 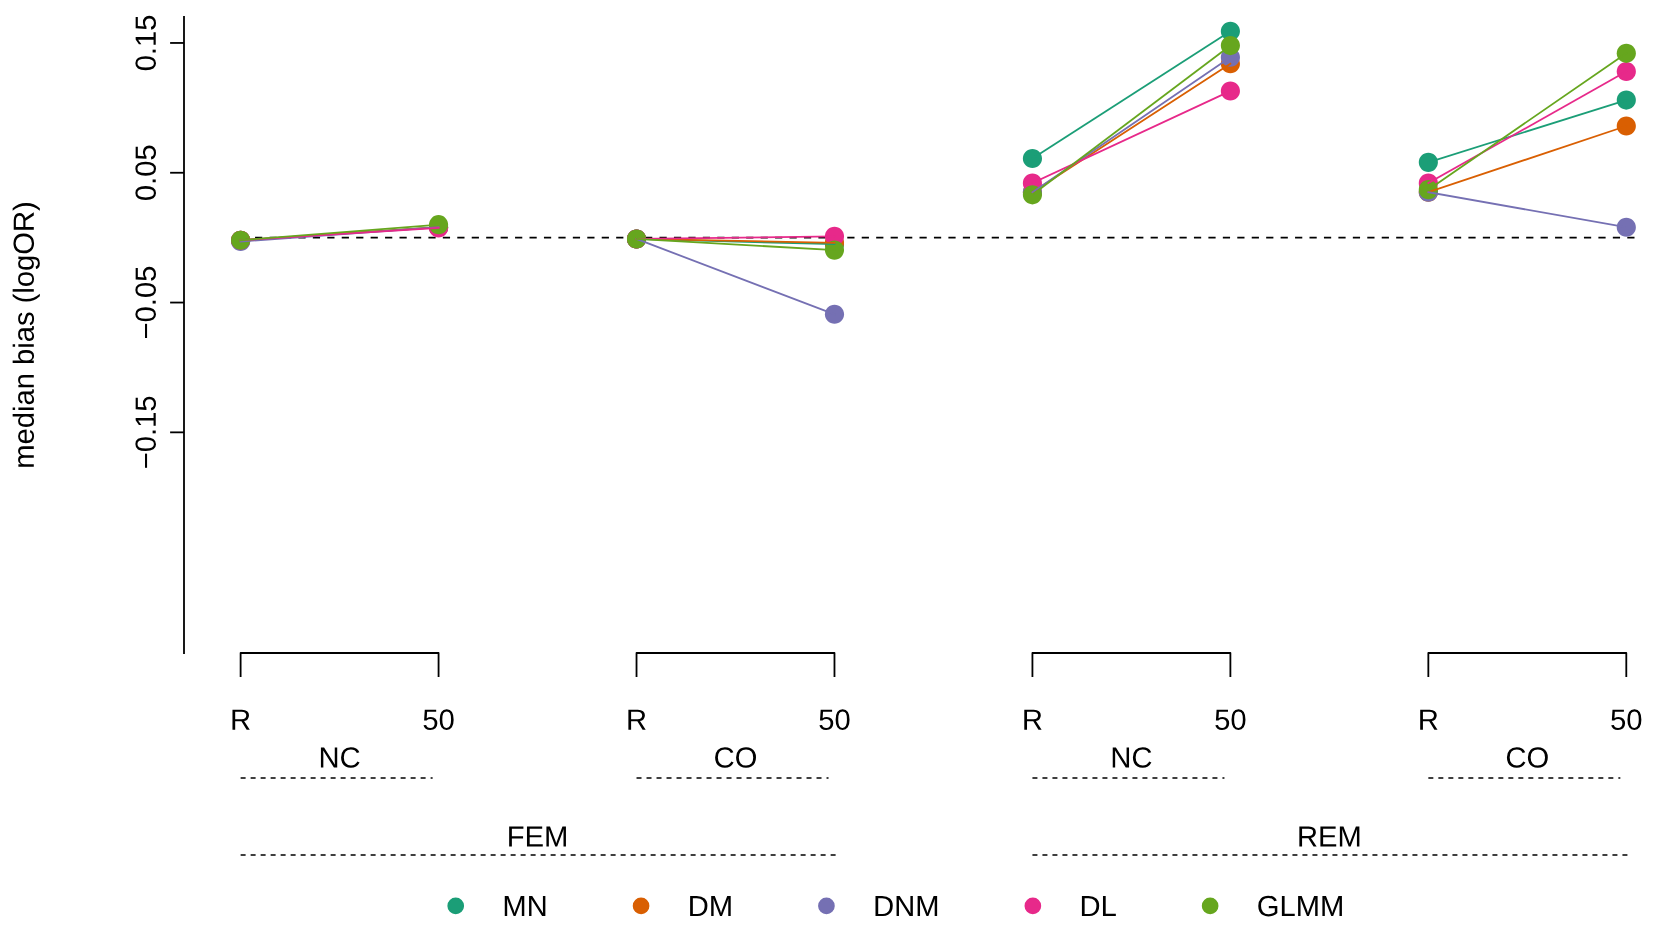 I want to click on legend-label: DNM, so click(x=906, y=906).